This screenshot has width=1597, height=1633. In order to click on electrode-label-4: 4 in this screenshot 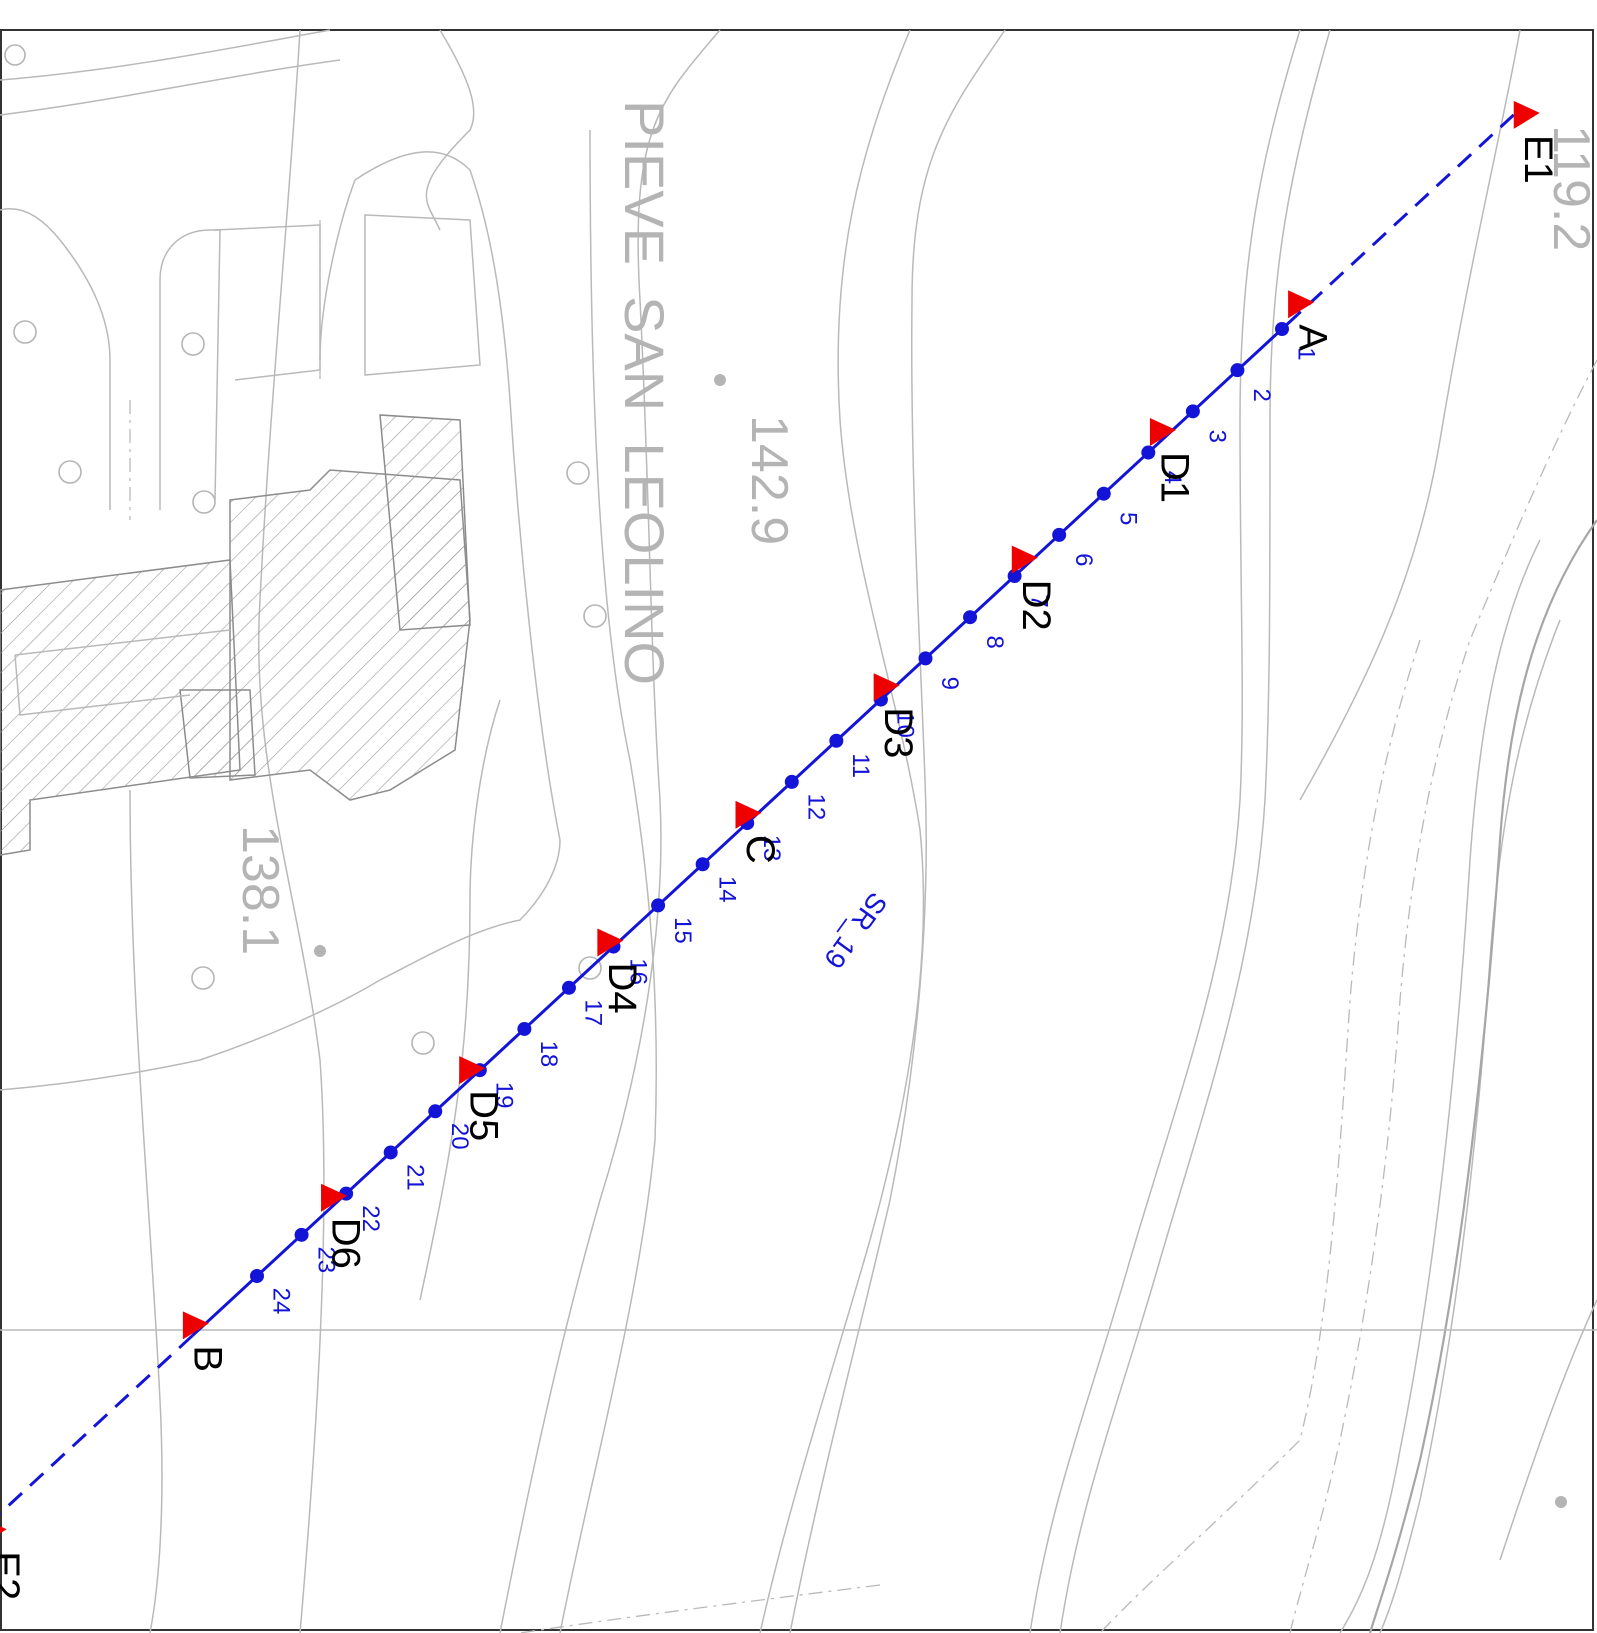, I will do `click(1172, 477)`.